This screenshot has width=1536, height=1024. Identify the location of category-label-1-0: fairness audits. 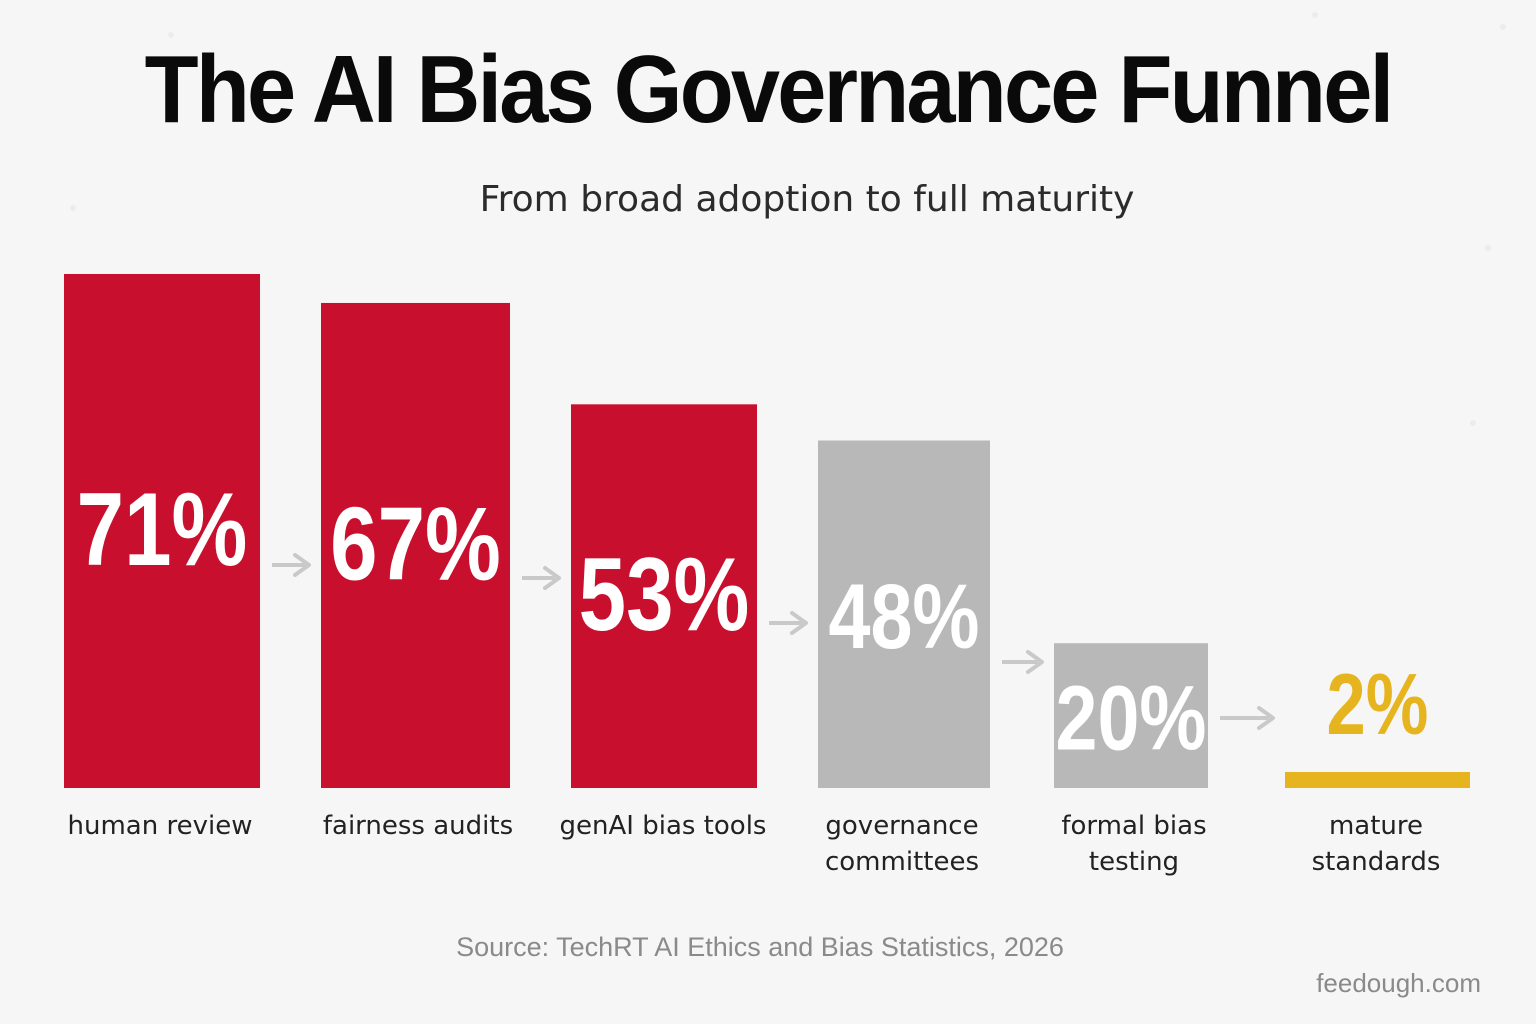
(418, 826).